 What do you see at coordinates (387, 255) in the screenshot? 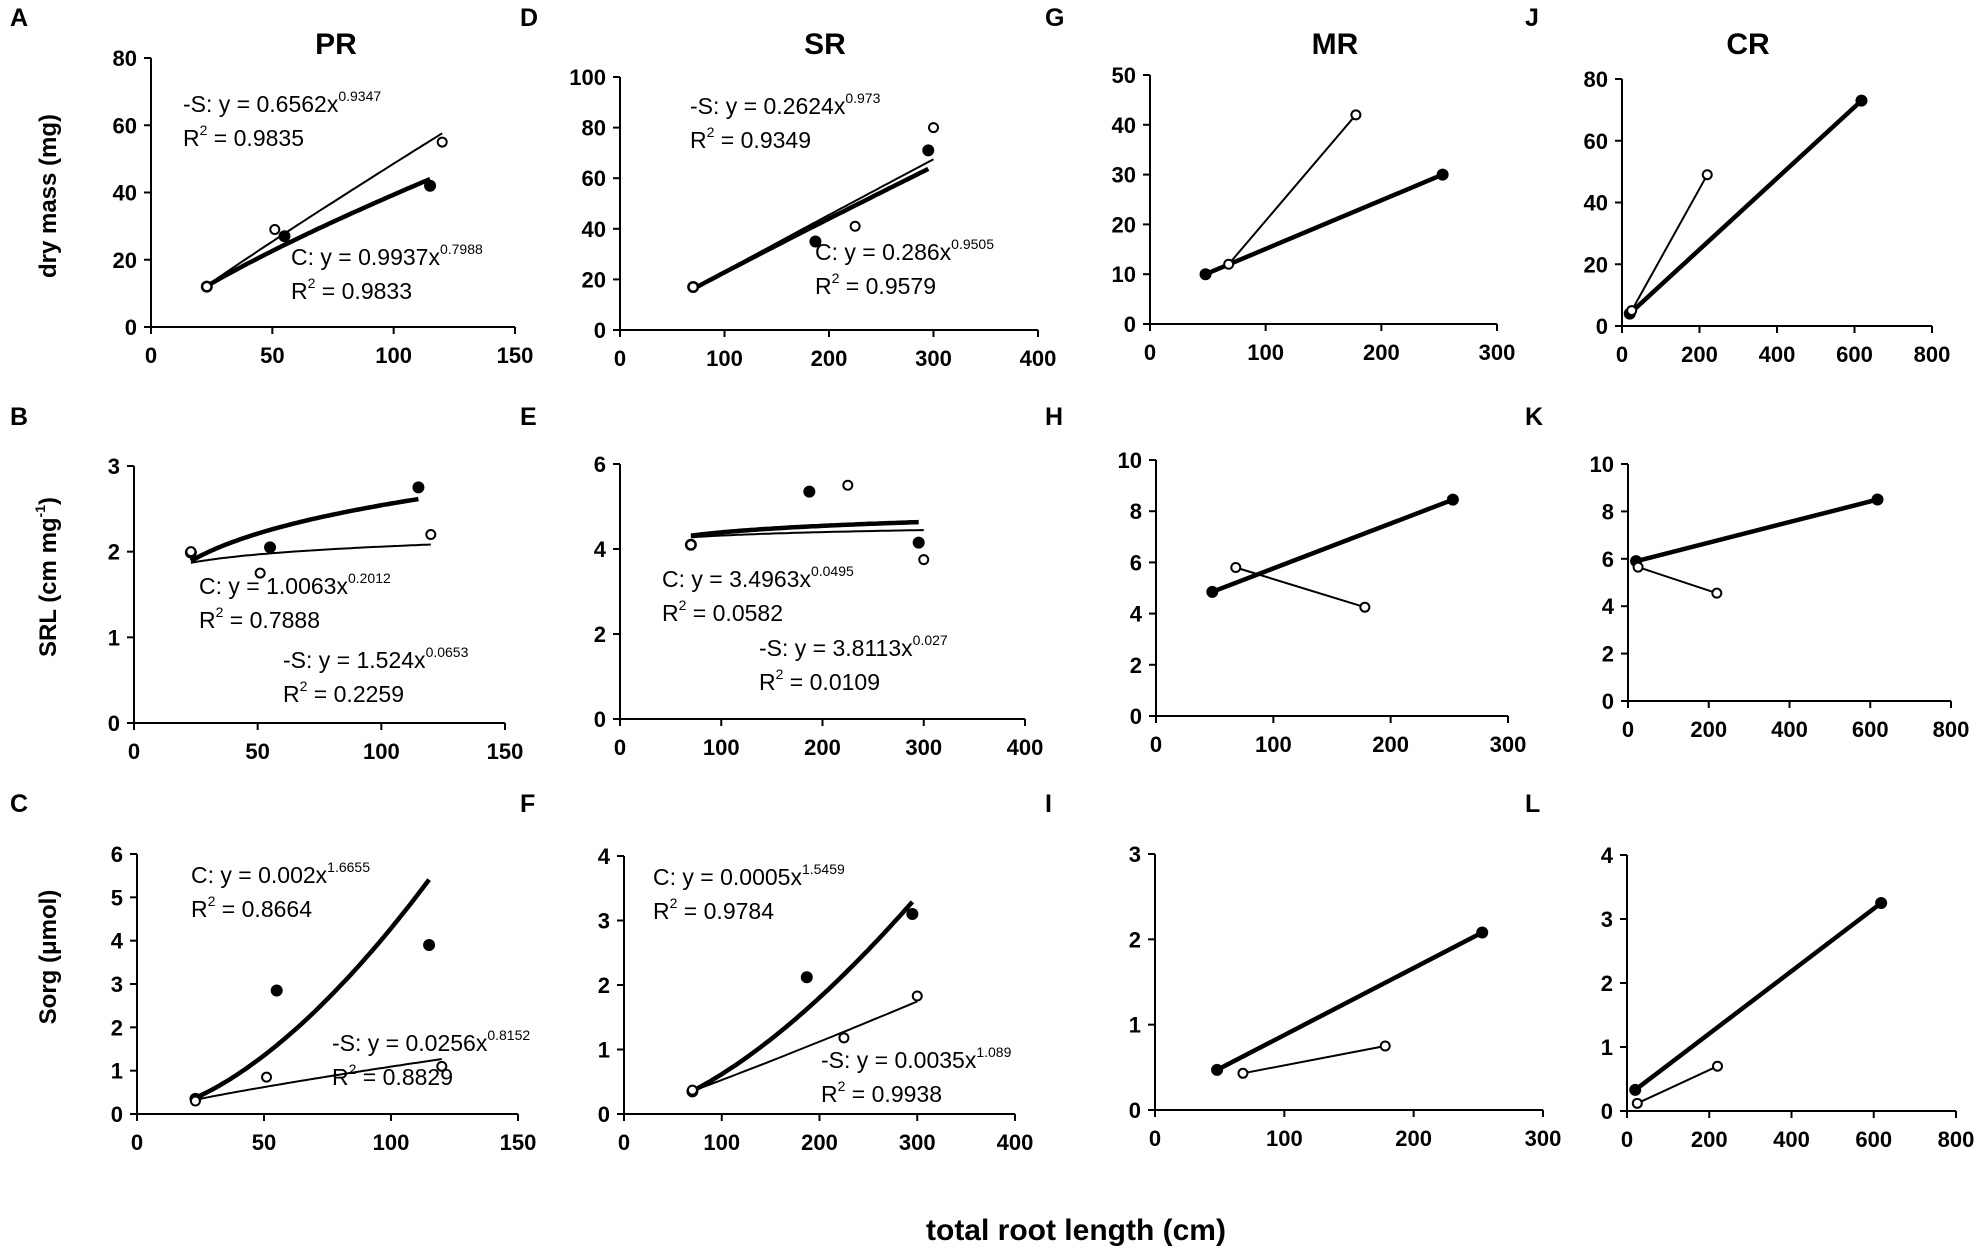
I see `regression-equation: C: y = 0.9937x0.7988` at bounding box center [387, 255].